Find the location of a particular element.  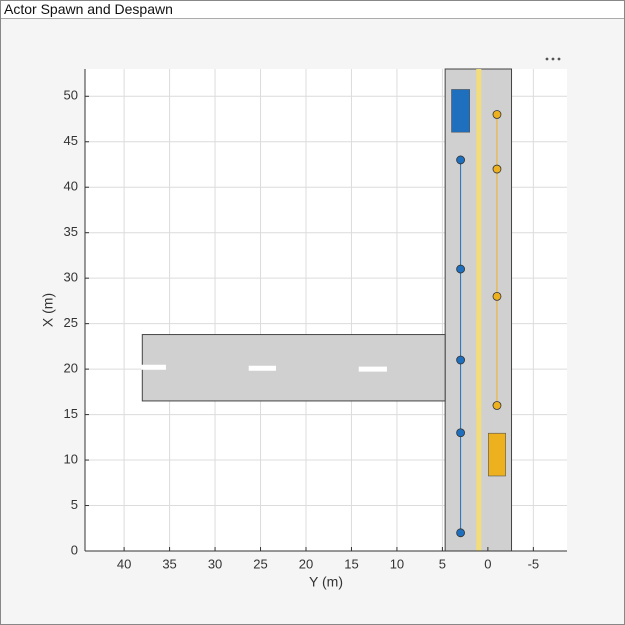

x-tick-label: 35 is located at coordinates (169, 563).